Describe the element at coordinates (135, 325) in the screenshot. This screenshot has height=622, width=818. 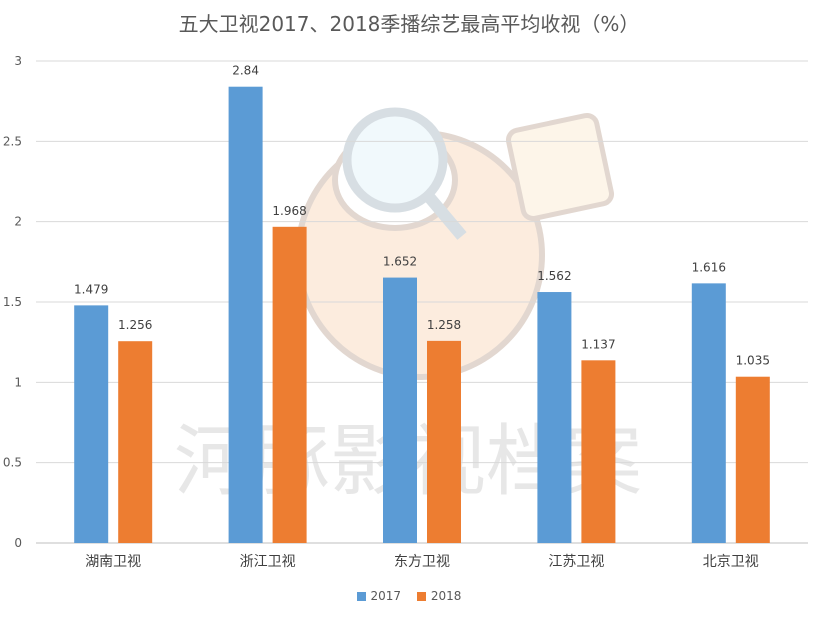
I see `data-label-2018-0: 1.256` at that location.